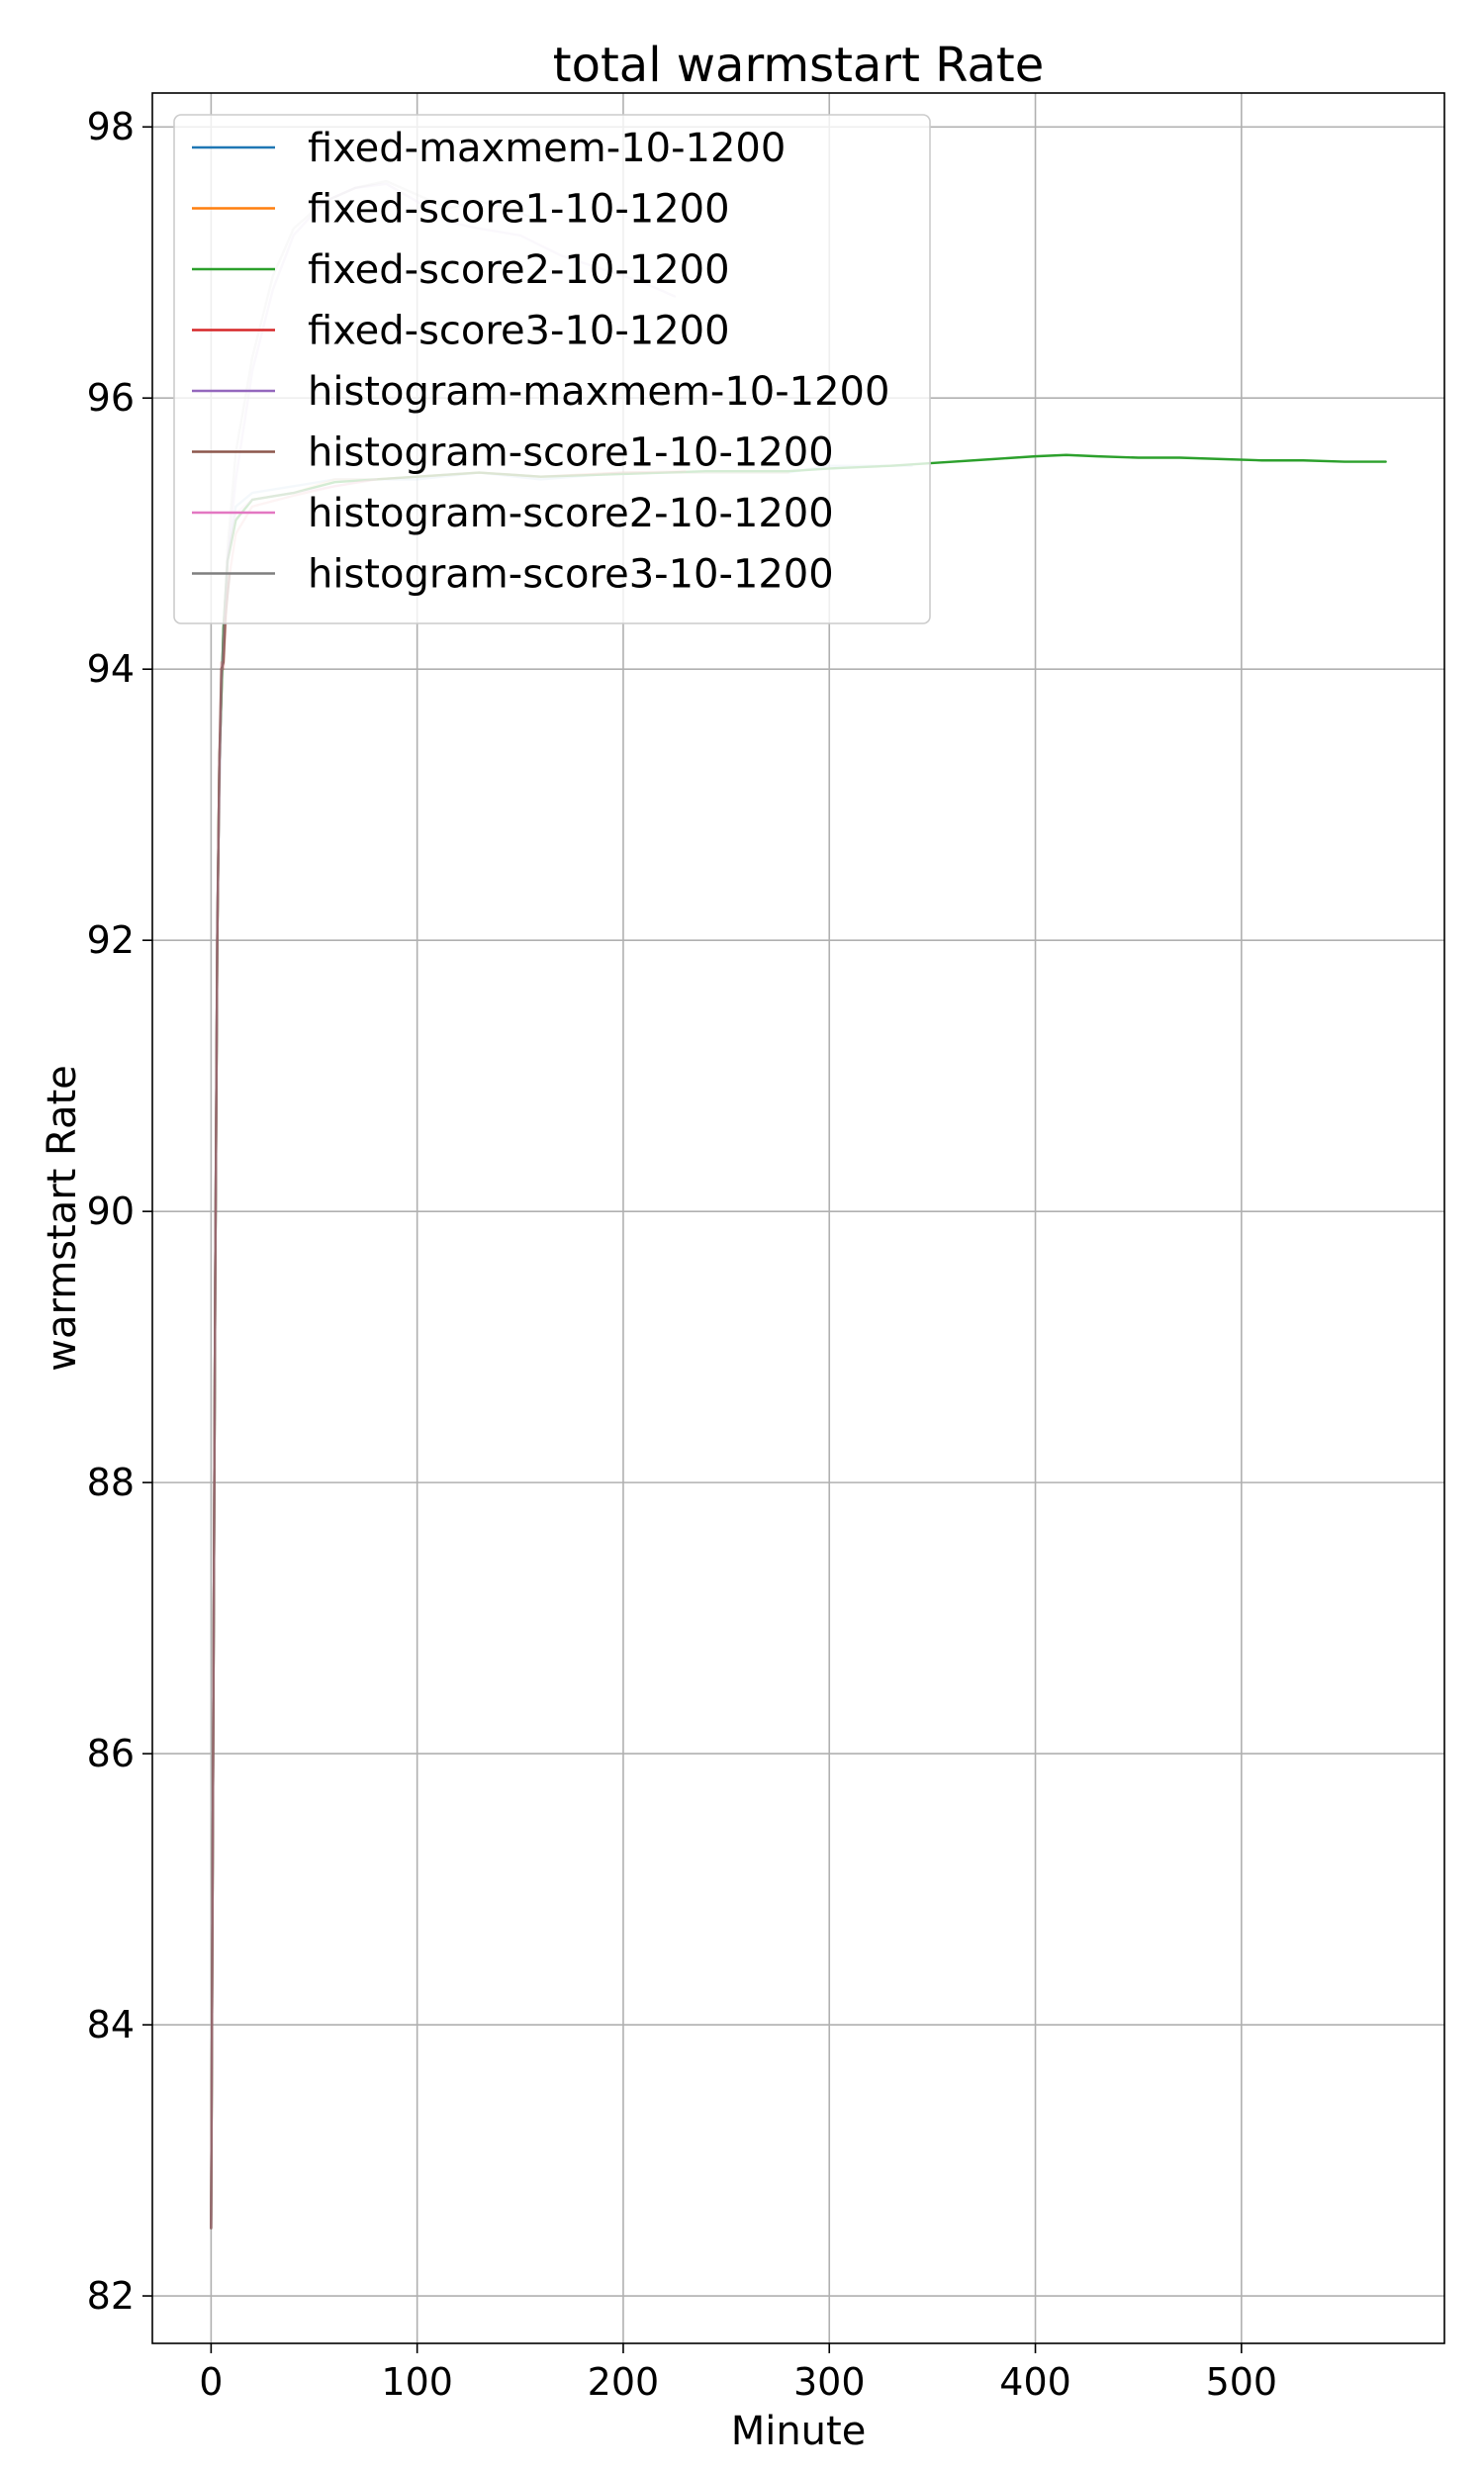  What do you see at coordinates (211, 2382) in the screenshot?
I see `x-tick-label: 0` at bounding box center [211, 2382].